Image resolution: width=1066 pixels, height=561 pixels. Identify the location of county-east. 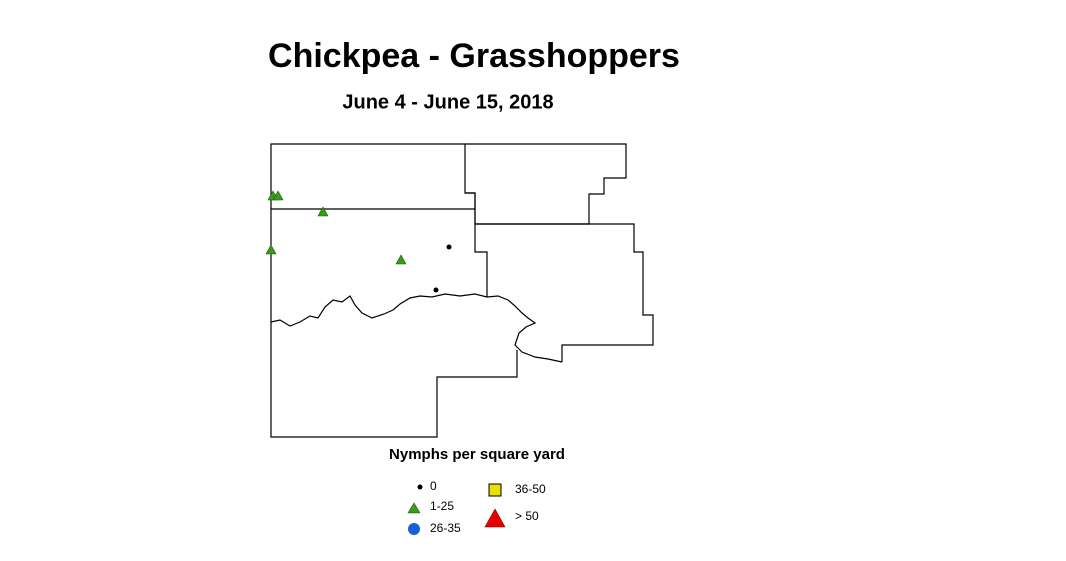
(564, 292).